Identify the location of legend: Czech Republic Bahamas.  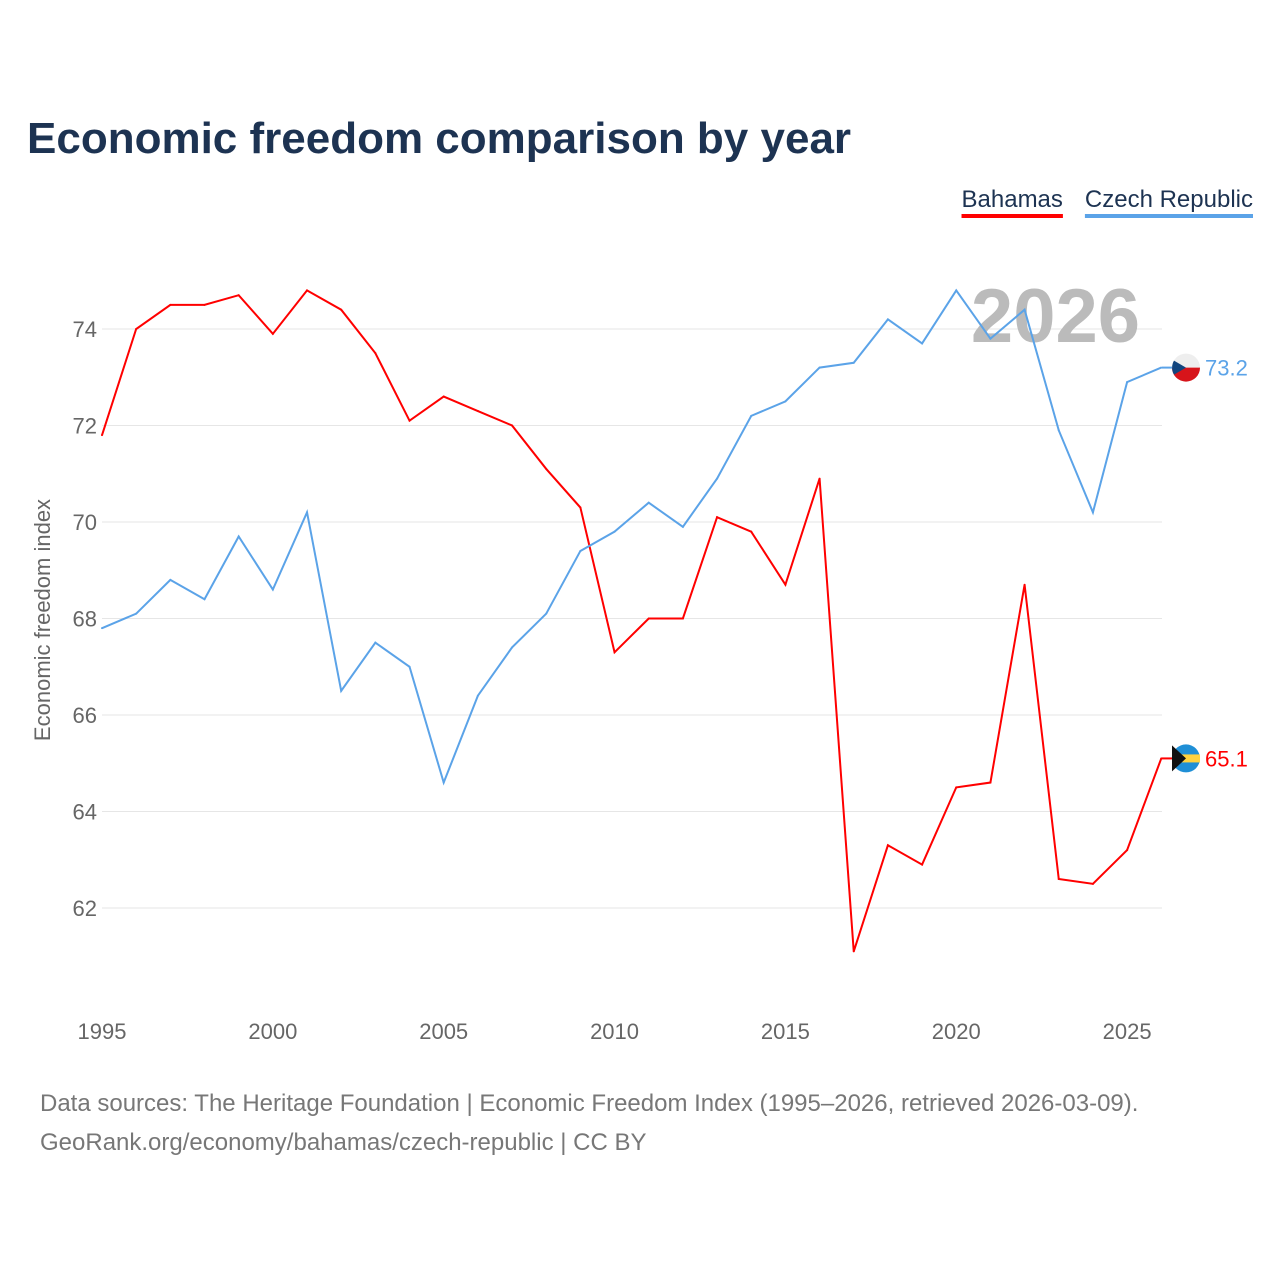
(1107, 202).